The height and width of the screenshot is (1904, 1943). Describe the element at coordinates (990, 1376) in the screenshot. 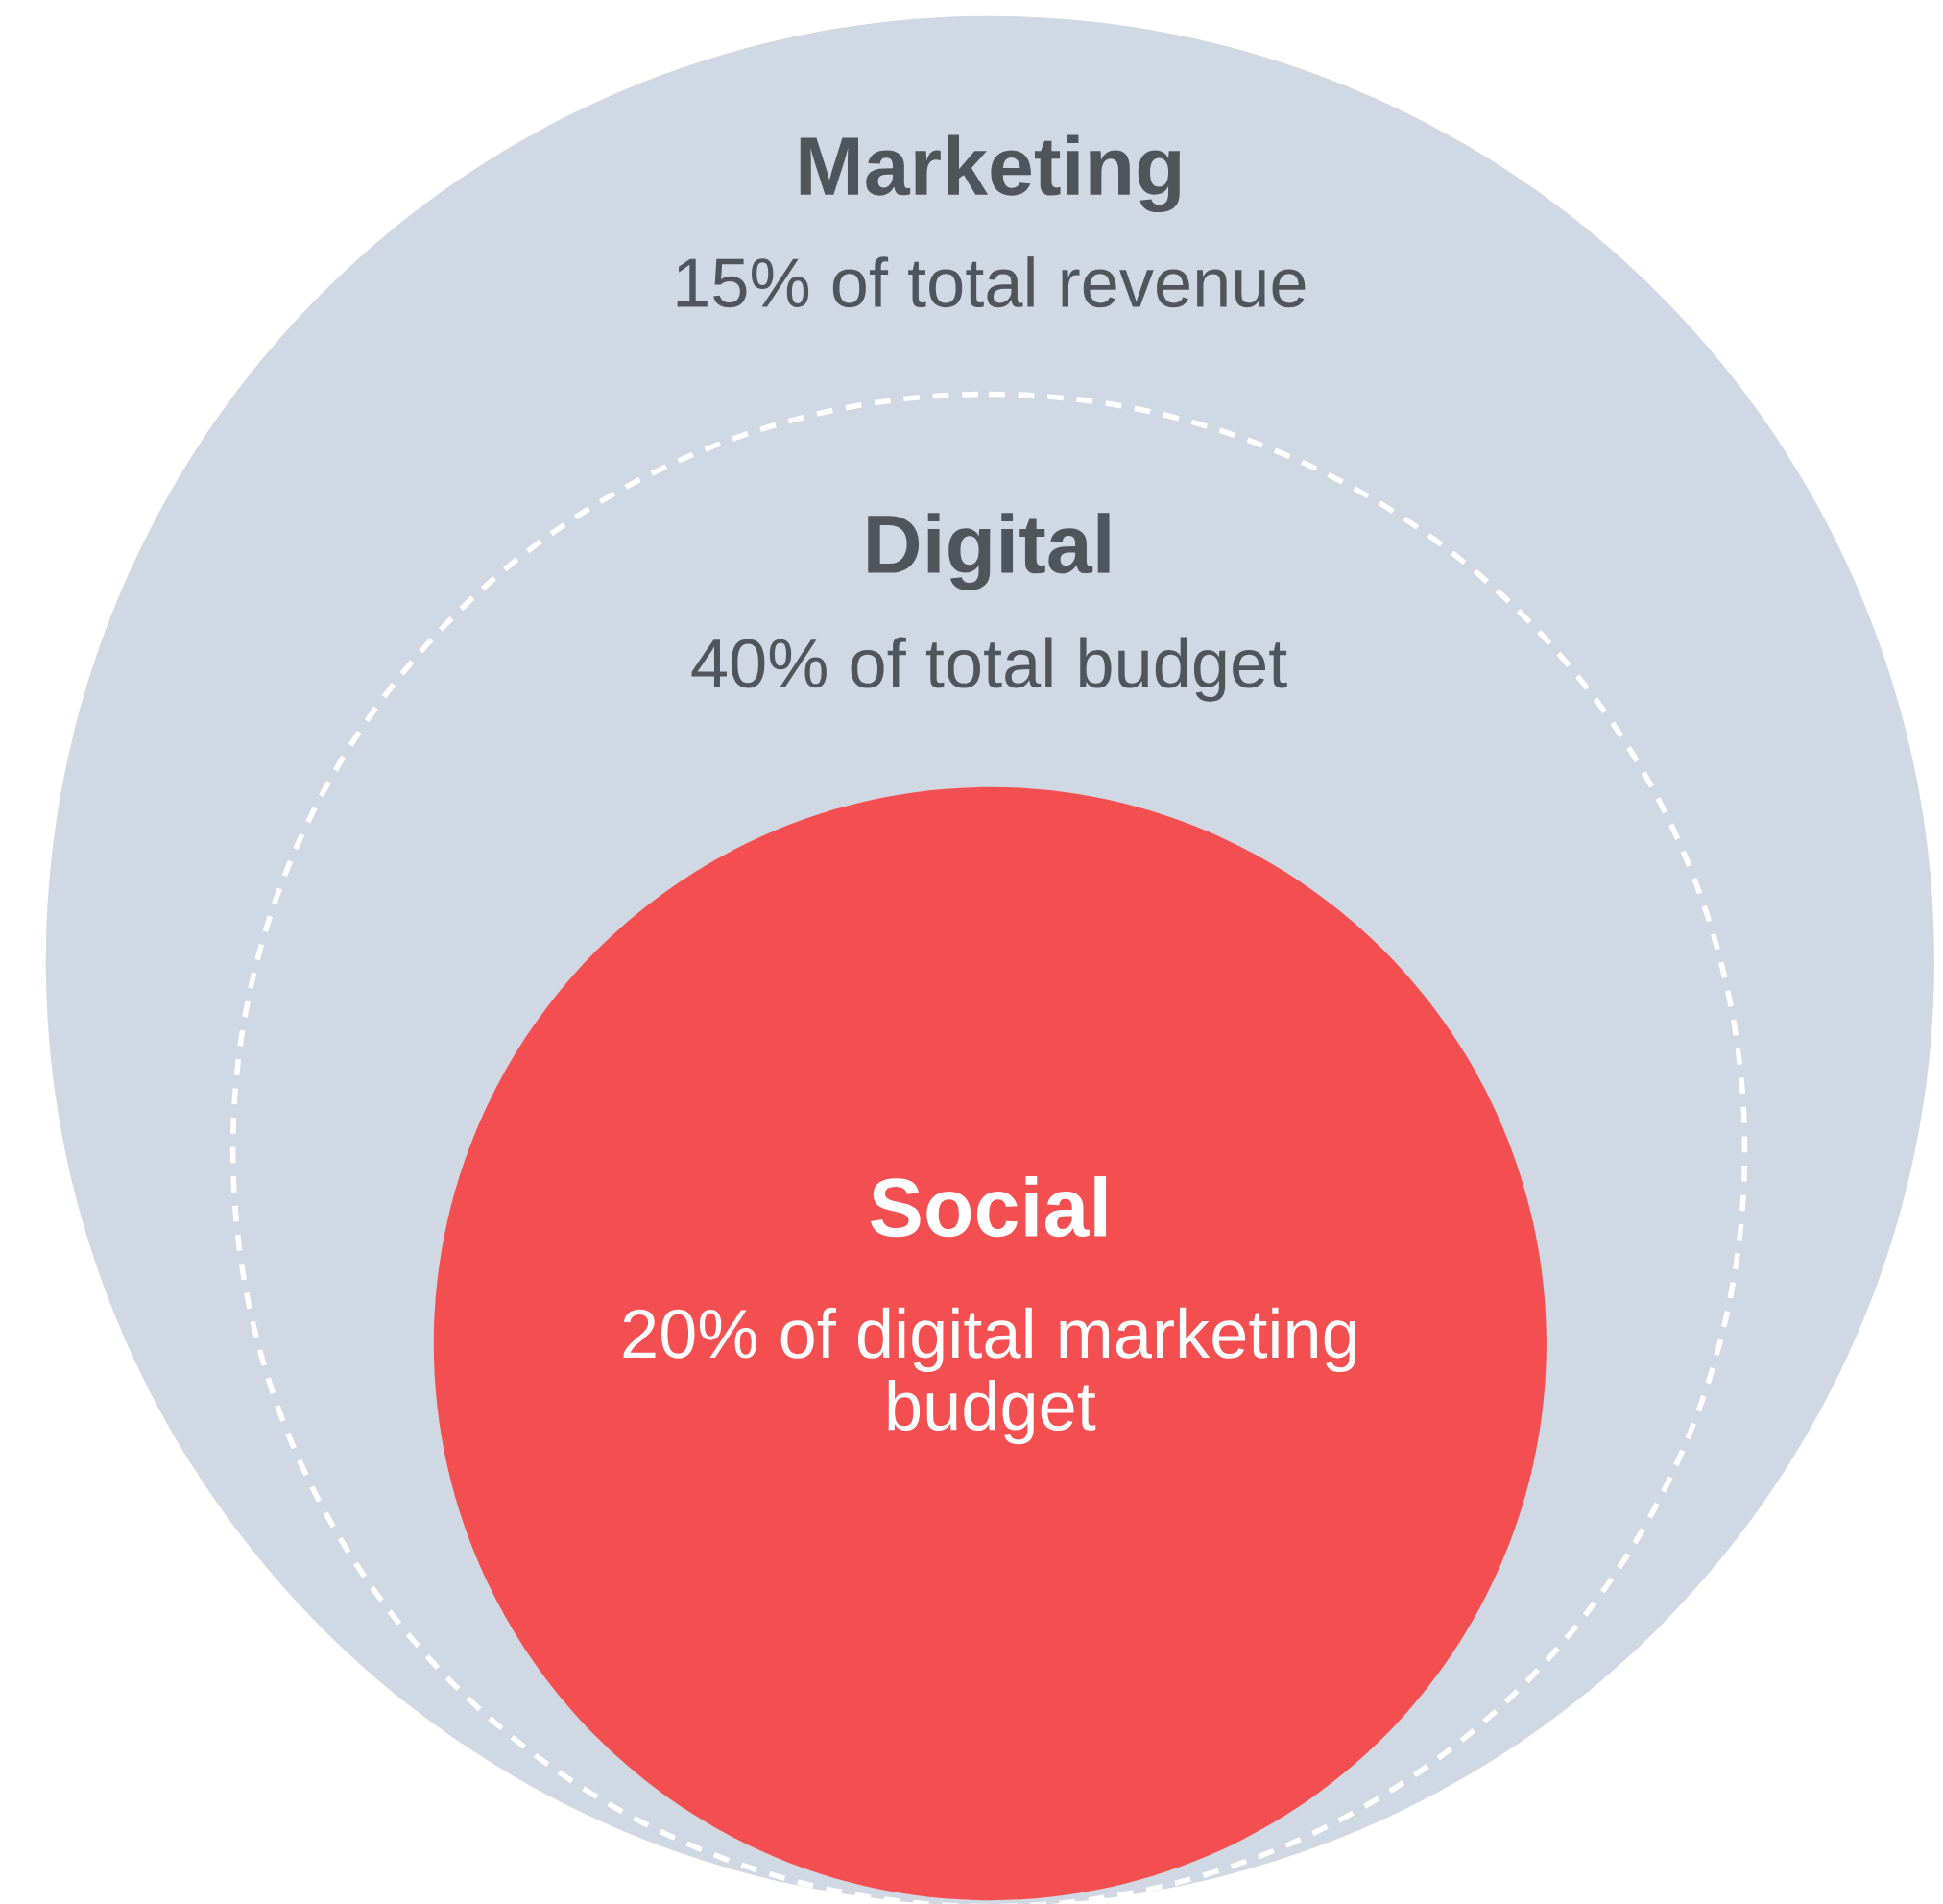

I see `data-label: 20% of digital marketing budget` at that location.